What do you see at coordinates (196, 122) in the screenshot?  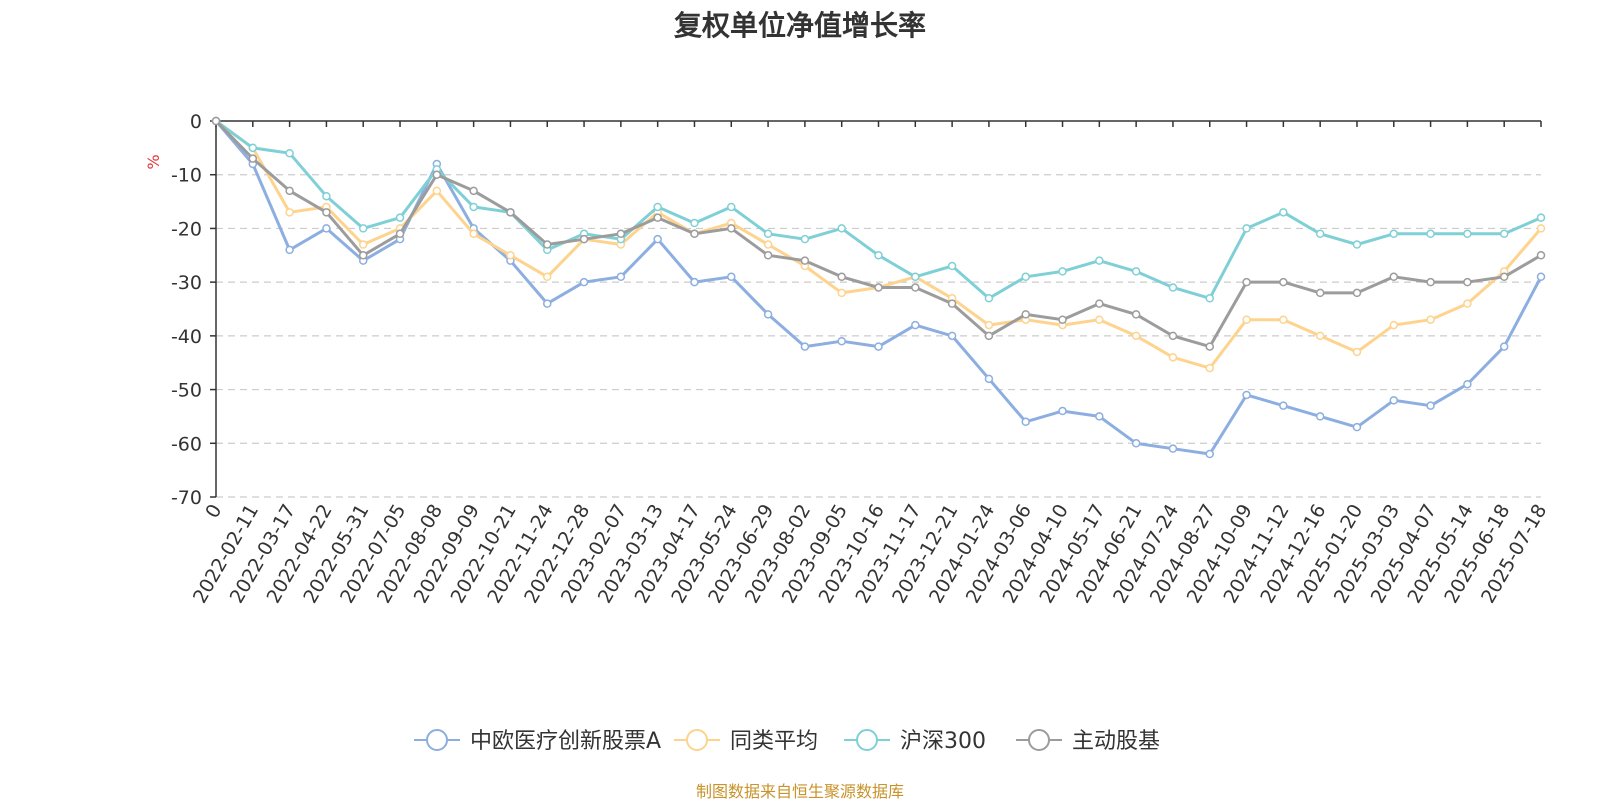 I see `y-tick-label-0: 0` at bounding box center [196, 122].